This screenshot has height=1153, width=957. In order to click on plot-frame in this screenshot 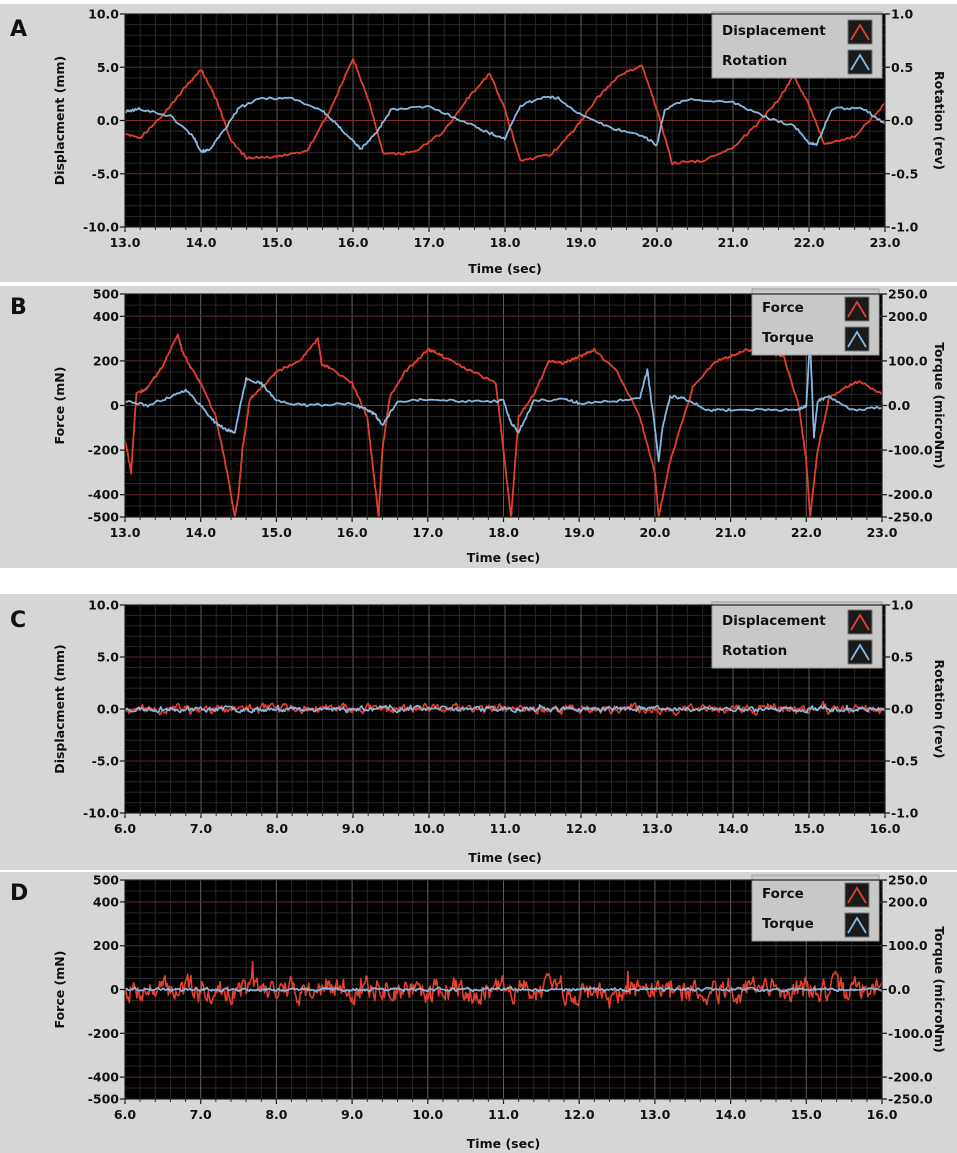, I will do `click(505, 120)`.